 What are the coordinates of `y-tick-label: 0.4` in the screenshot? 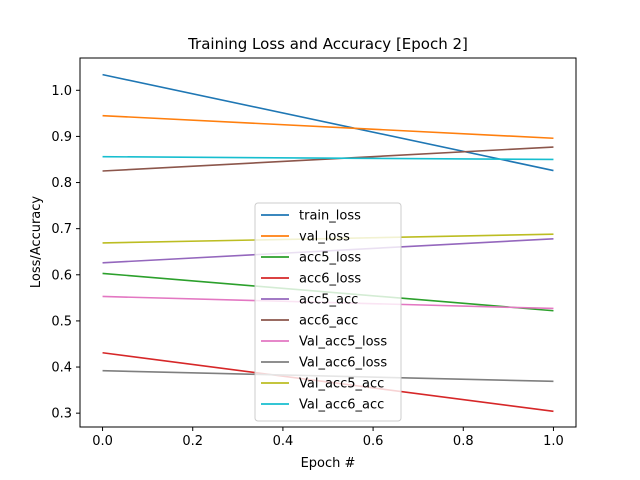 It's located at (61, 368).